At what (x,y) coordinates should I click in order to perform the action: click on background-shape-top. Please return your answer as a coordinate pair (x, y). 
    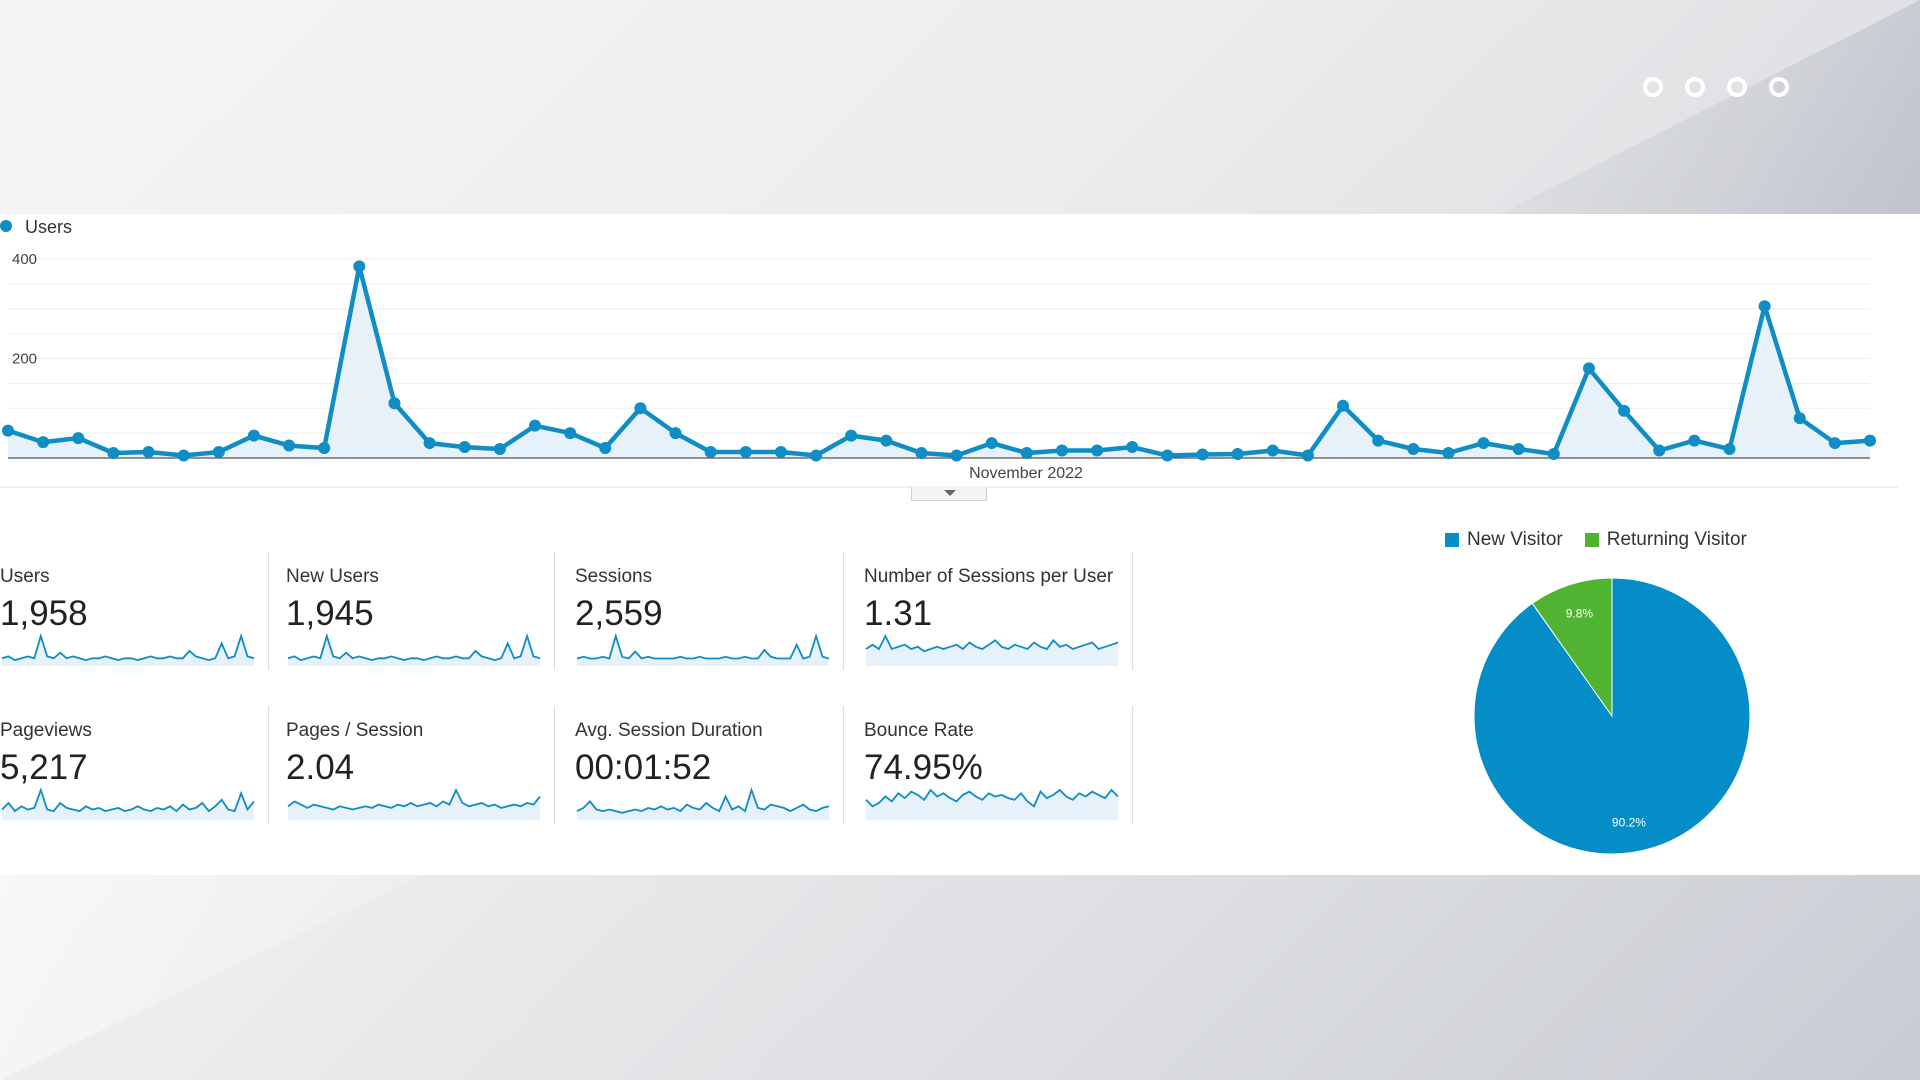
    Looking at the image, I should click on (1710, 107).